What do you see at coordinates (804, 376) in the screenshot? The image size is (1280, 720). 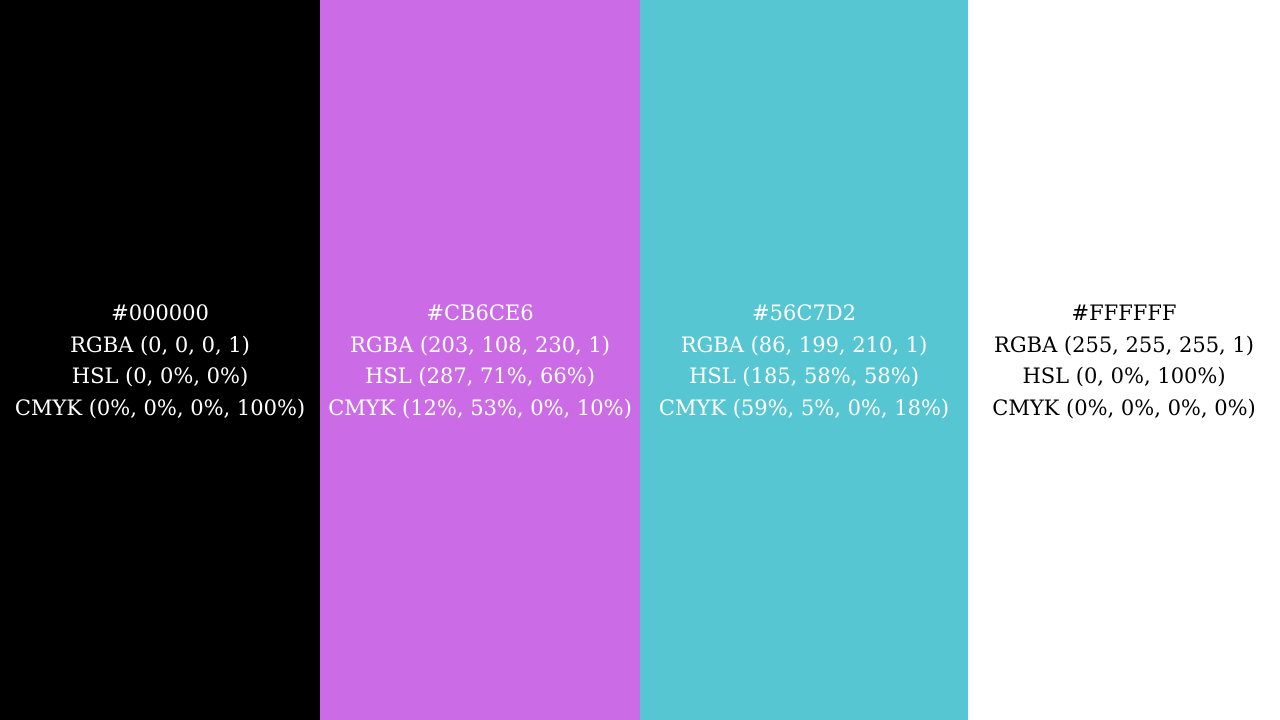 I see `hsl-label: HSL (185, 58%, 58%)` at bounding box center [804, 376].